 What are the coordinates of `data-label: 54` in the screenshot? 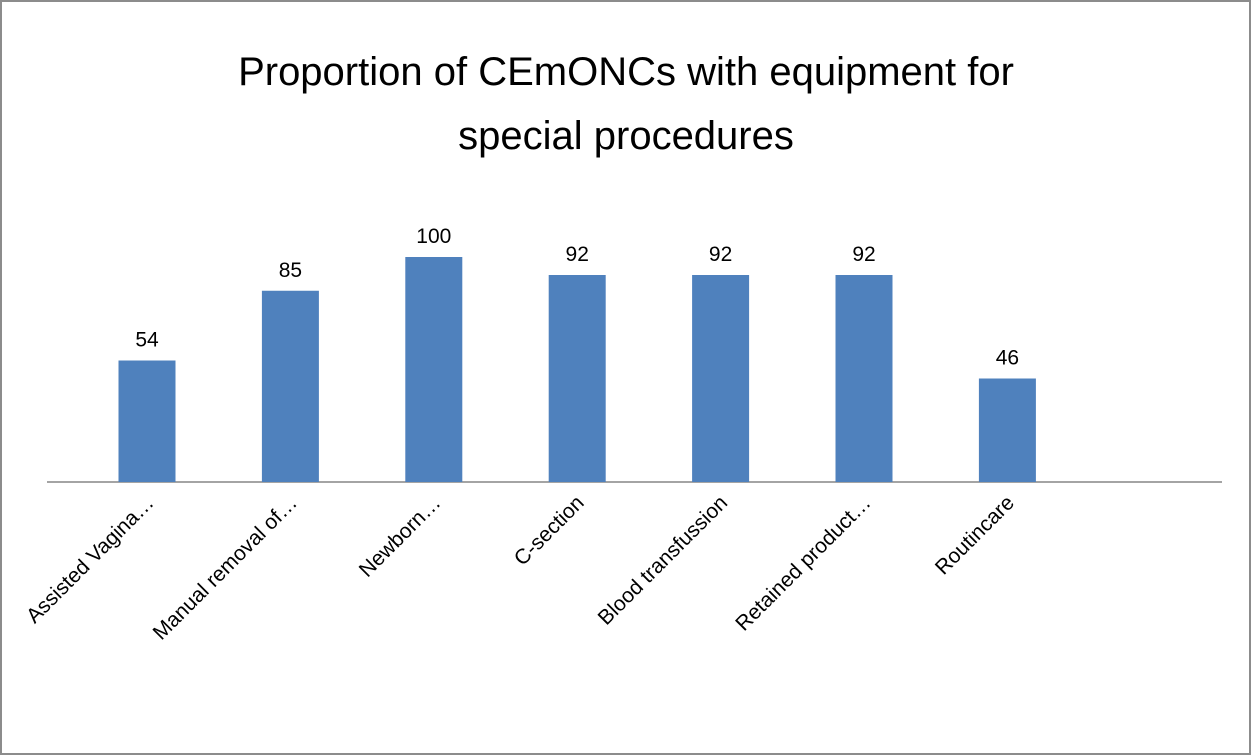 It's located at (147, 340).